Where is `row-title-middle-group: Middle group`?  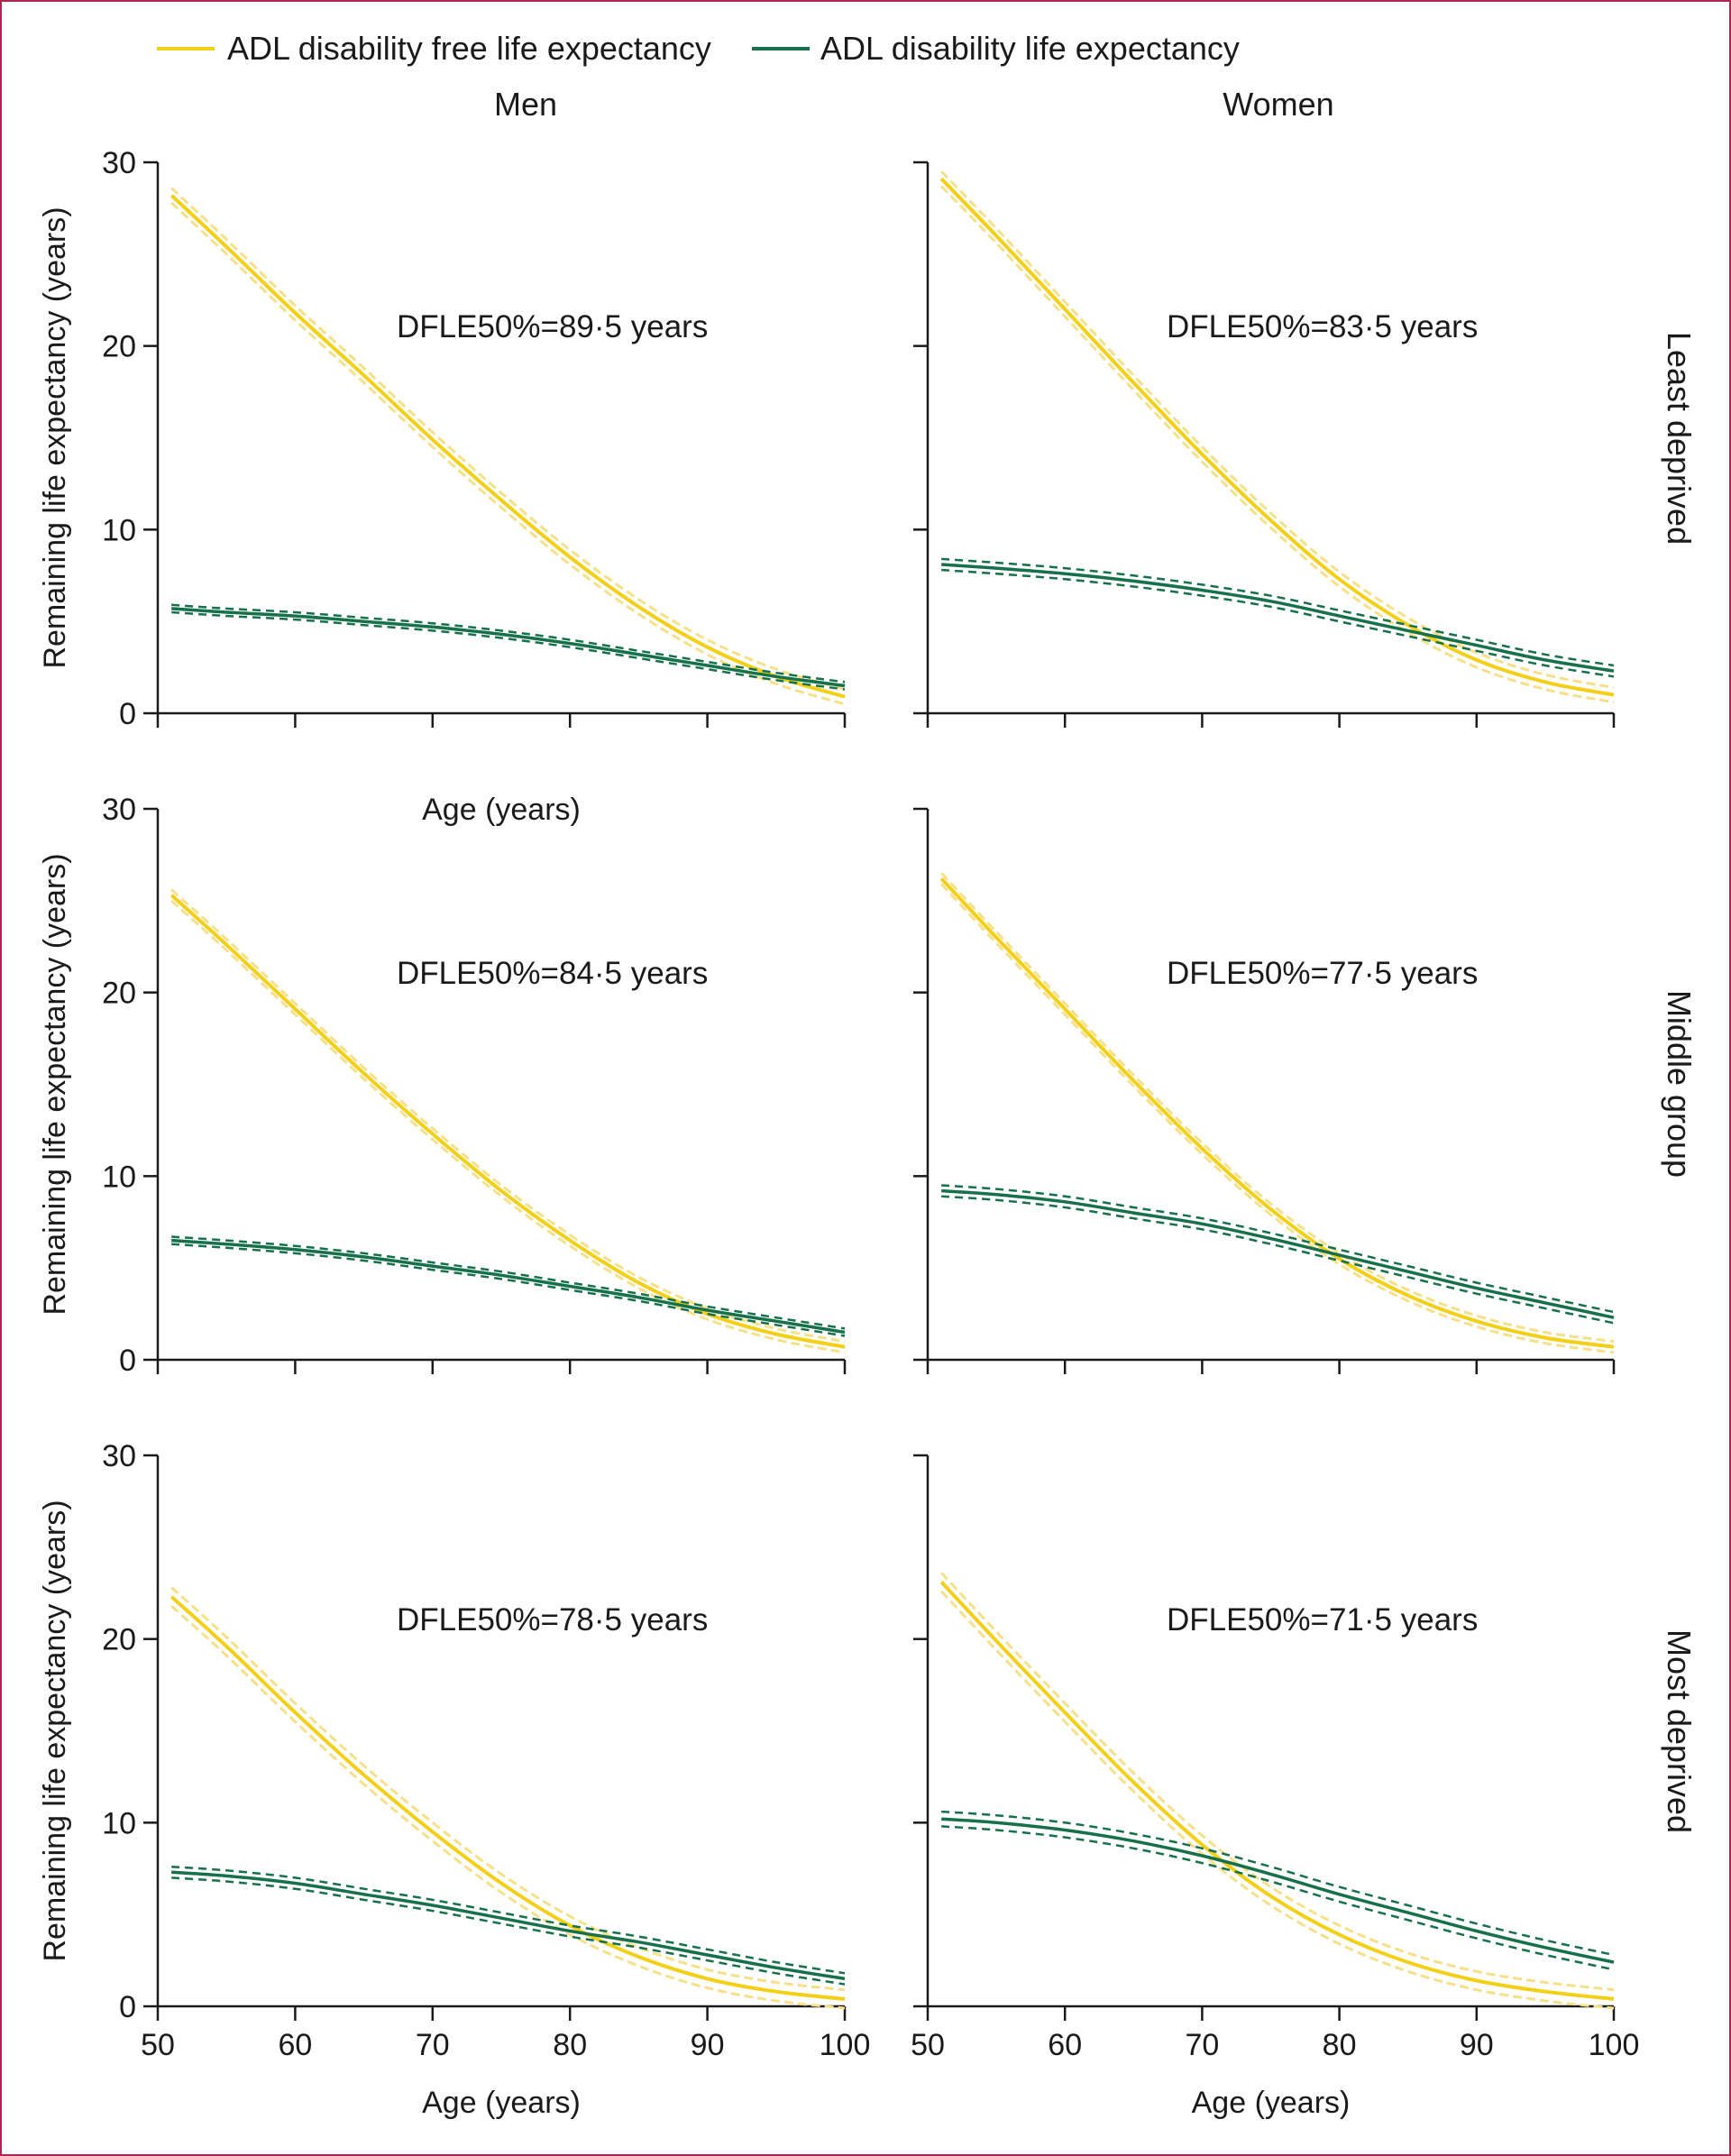 row-title-middle-group: Middle group is located at coordinates (1679, 1084).